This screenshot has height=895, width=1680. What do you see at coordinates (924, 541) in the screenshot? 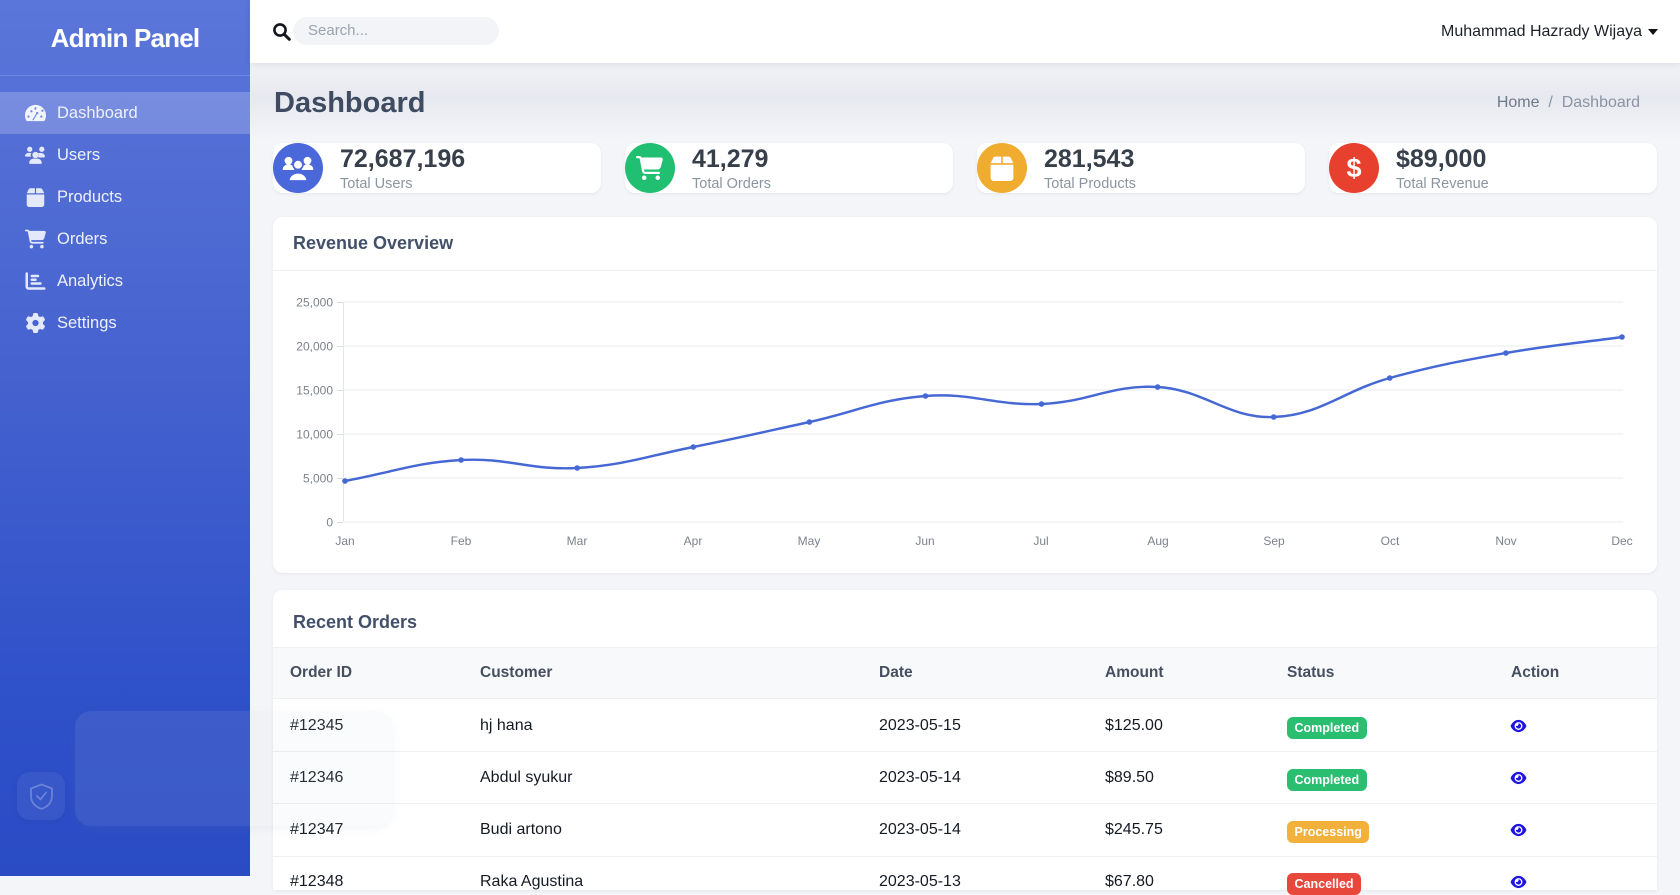
I see `svg-text: Jun` at bounding box center [924, 541].